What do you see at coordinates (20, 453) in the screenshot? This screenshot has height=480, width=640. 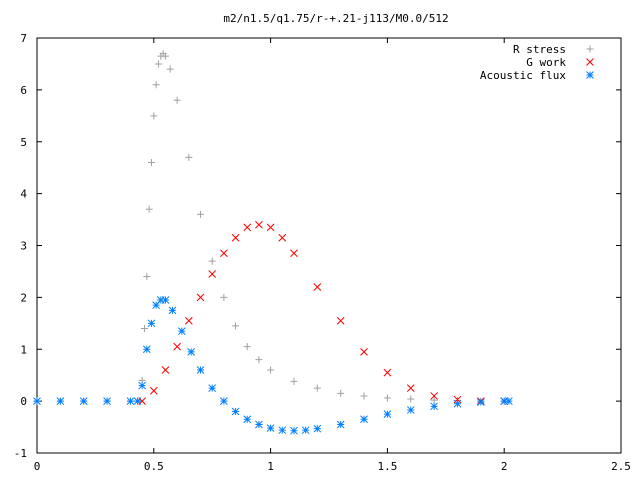 I see `y-tick-label: -1` at bounding box center [20, 453].